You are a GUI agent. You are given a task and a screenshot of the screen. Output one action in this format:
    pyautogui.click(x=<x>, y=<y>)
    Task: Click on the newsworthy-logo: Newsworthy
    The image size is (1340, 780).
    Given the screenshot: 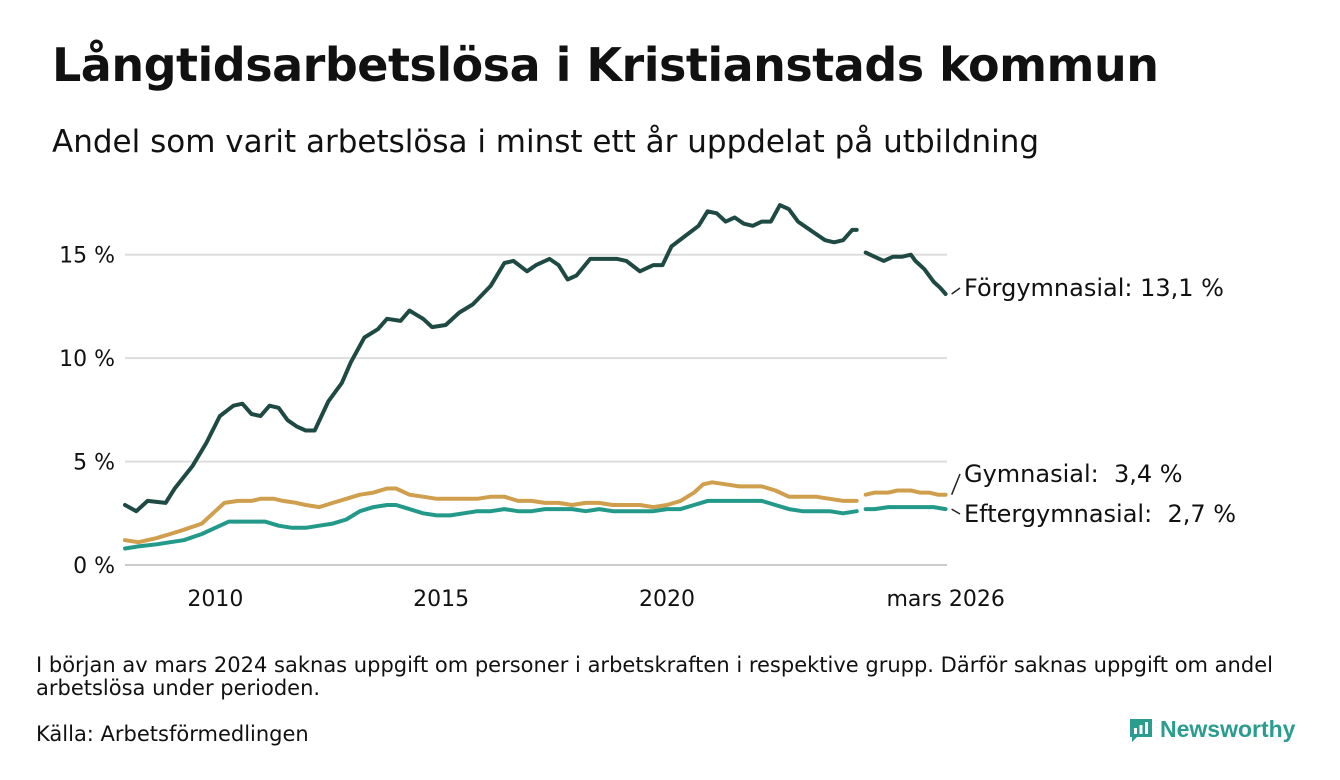 What is the action you would take?
    pyautogui.click(x=1211, y=729)
    